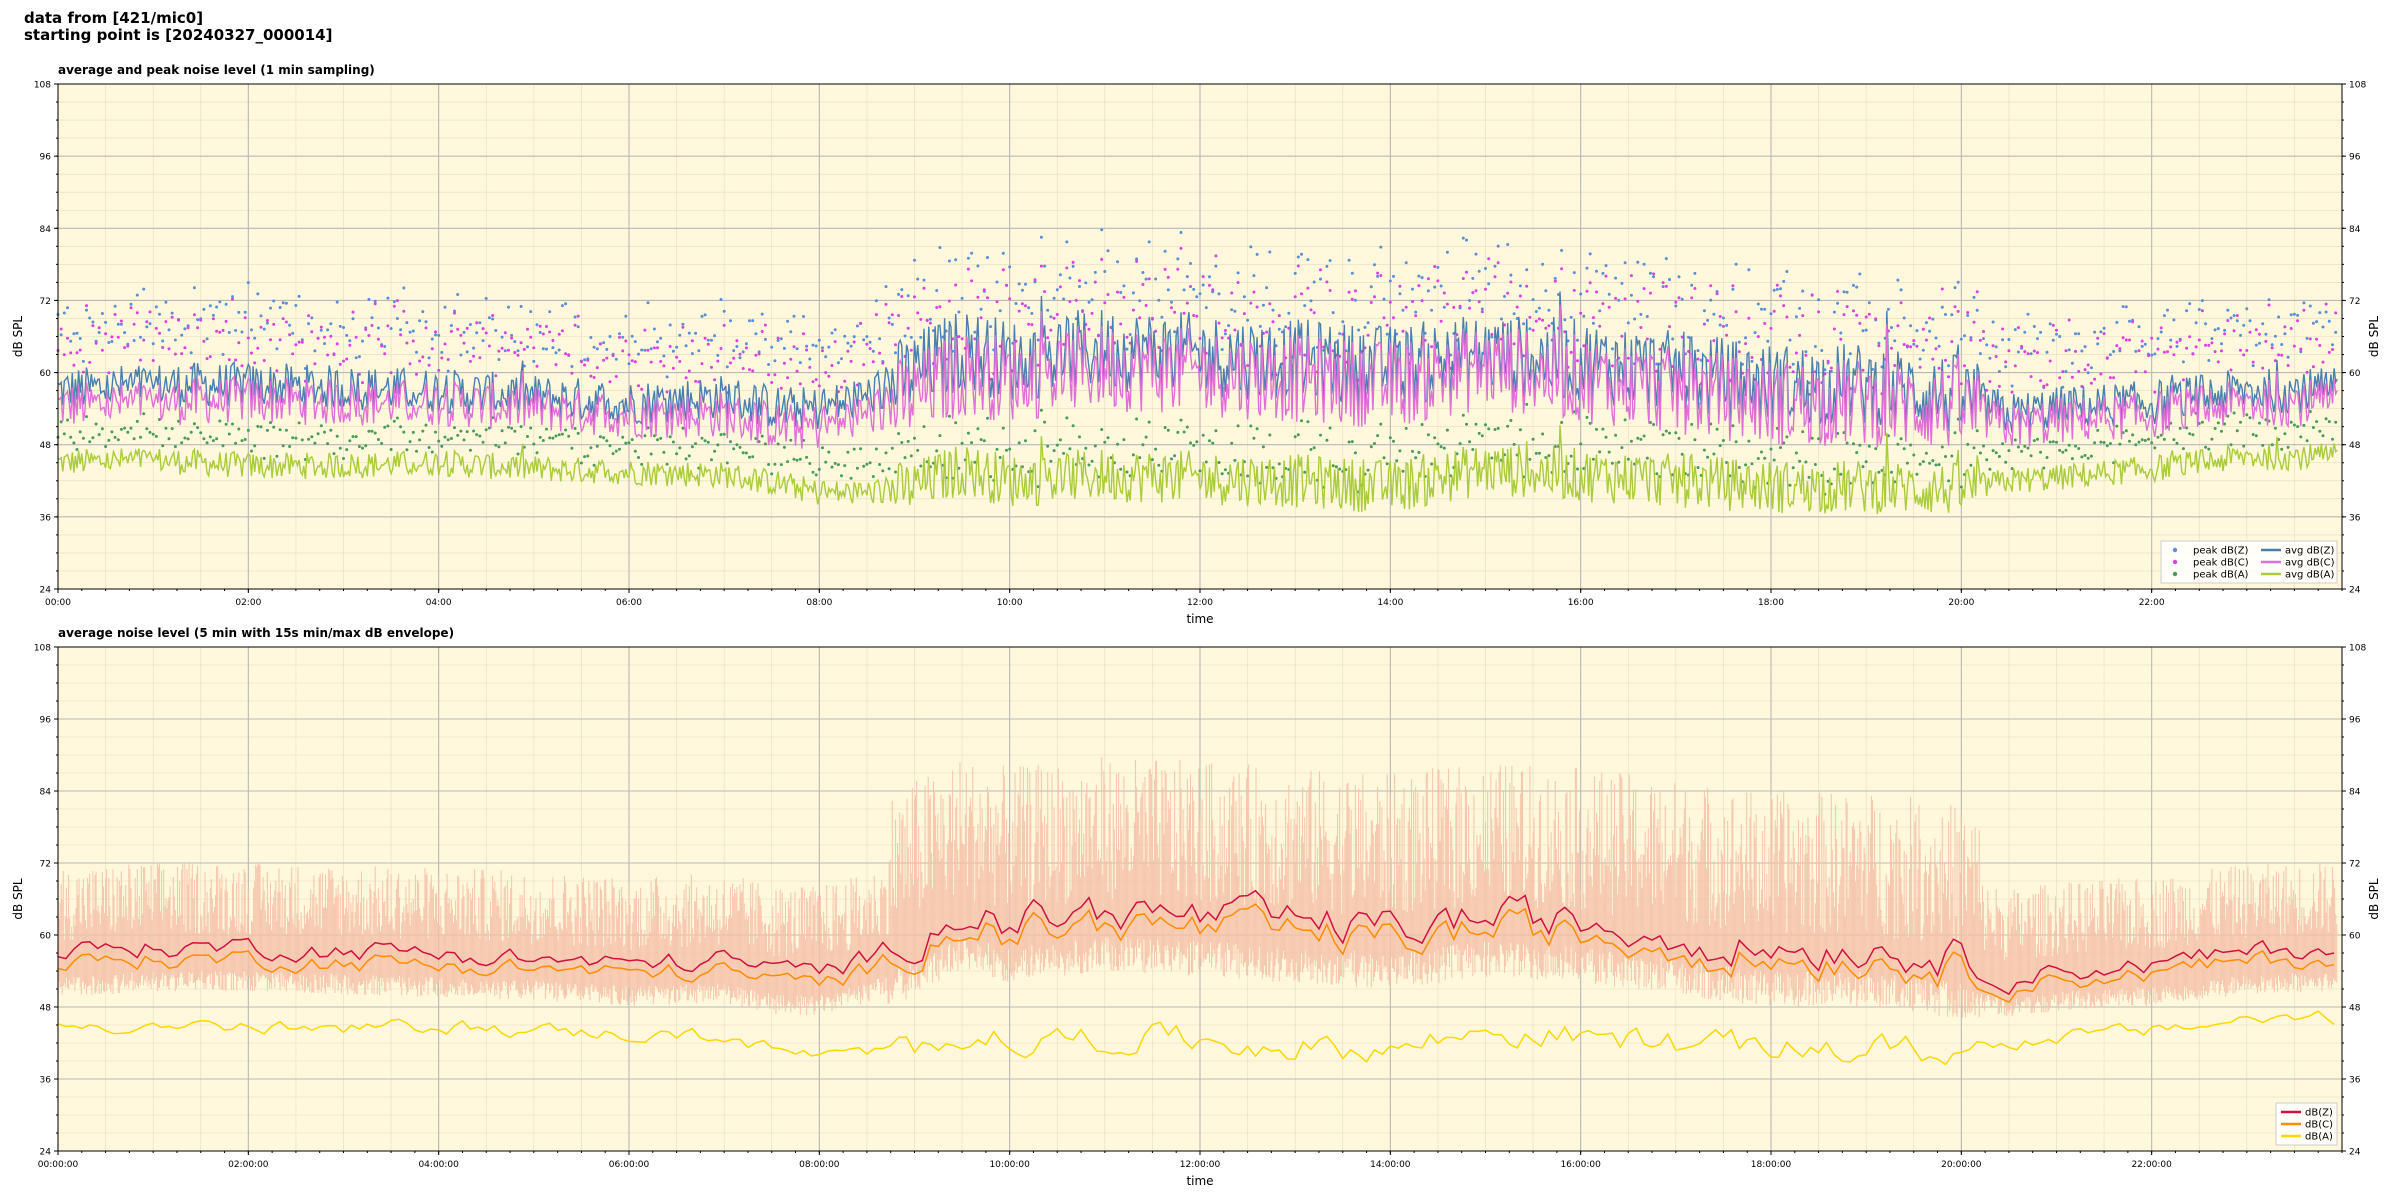 The height and width of the screenshot is (1200, 2400). Describe the element at coordinates (438, 1165) in the screenshot. I see `x-tick-label: 04:00:00` at that location.